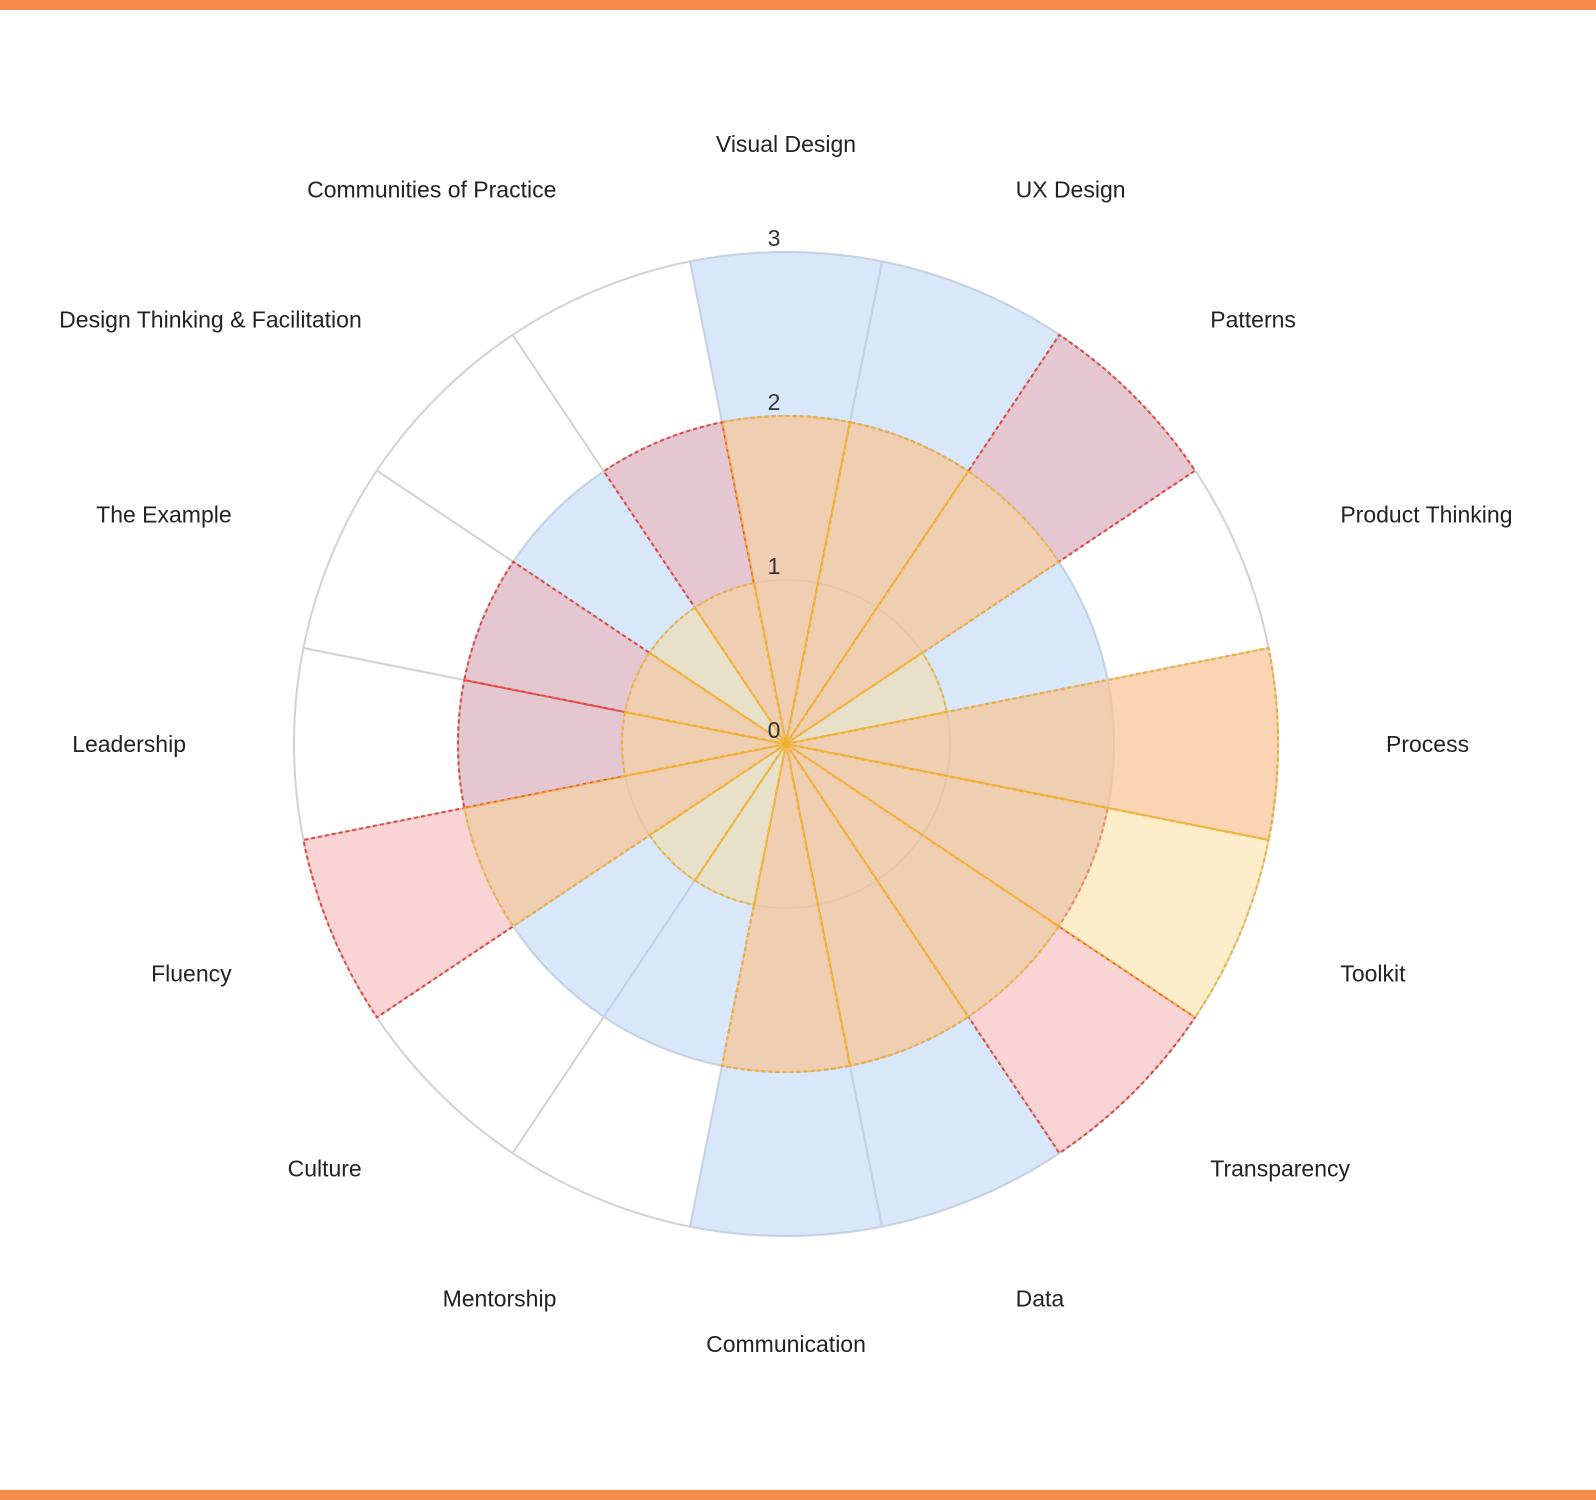  I want to click on axis-label: Transparency, so click(1280, 1168).